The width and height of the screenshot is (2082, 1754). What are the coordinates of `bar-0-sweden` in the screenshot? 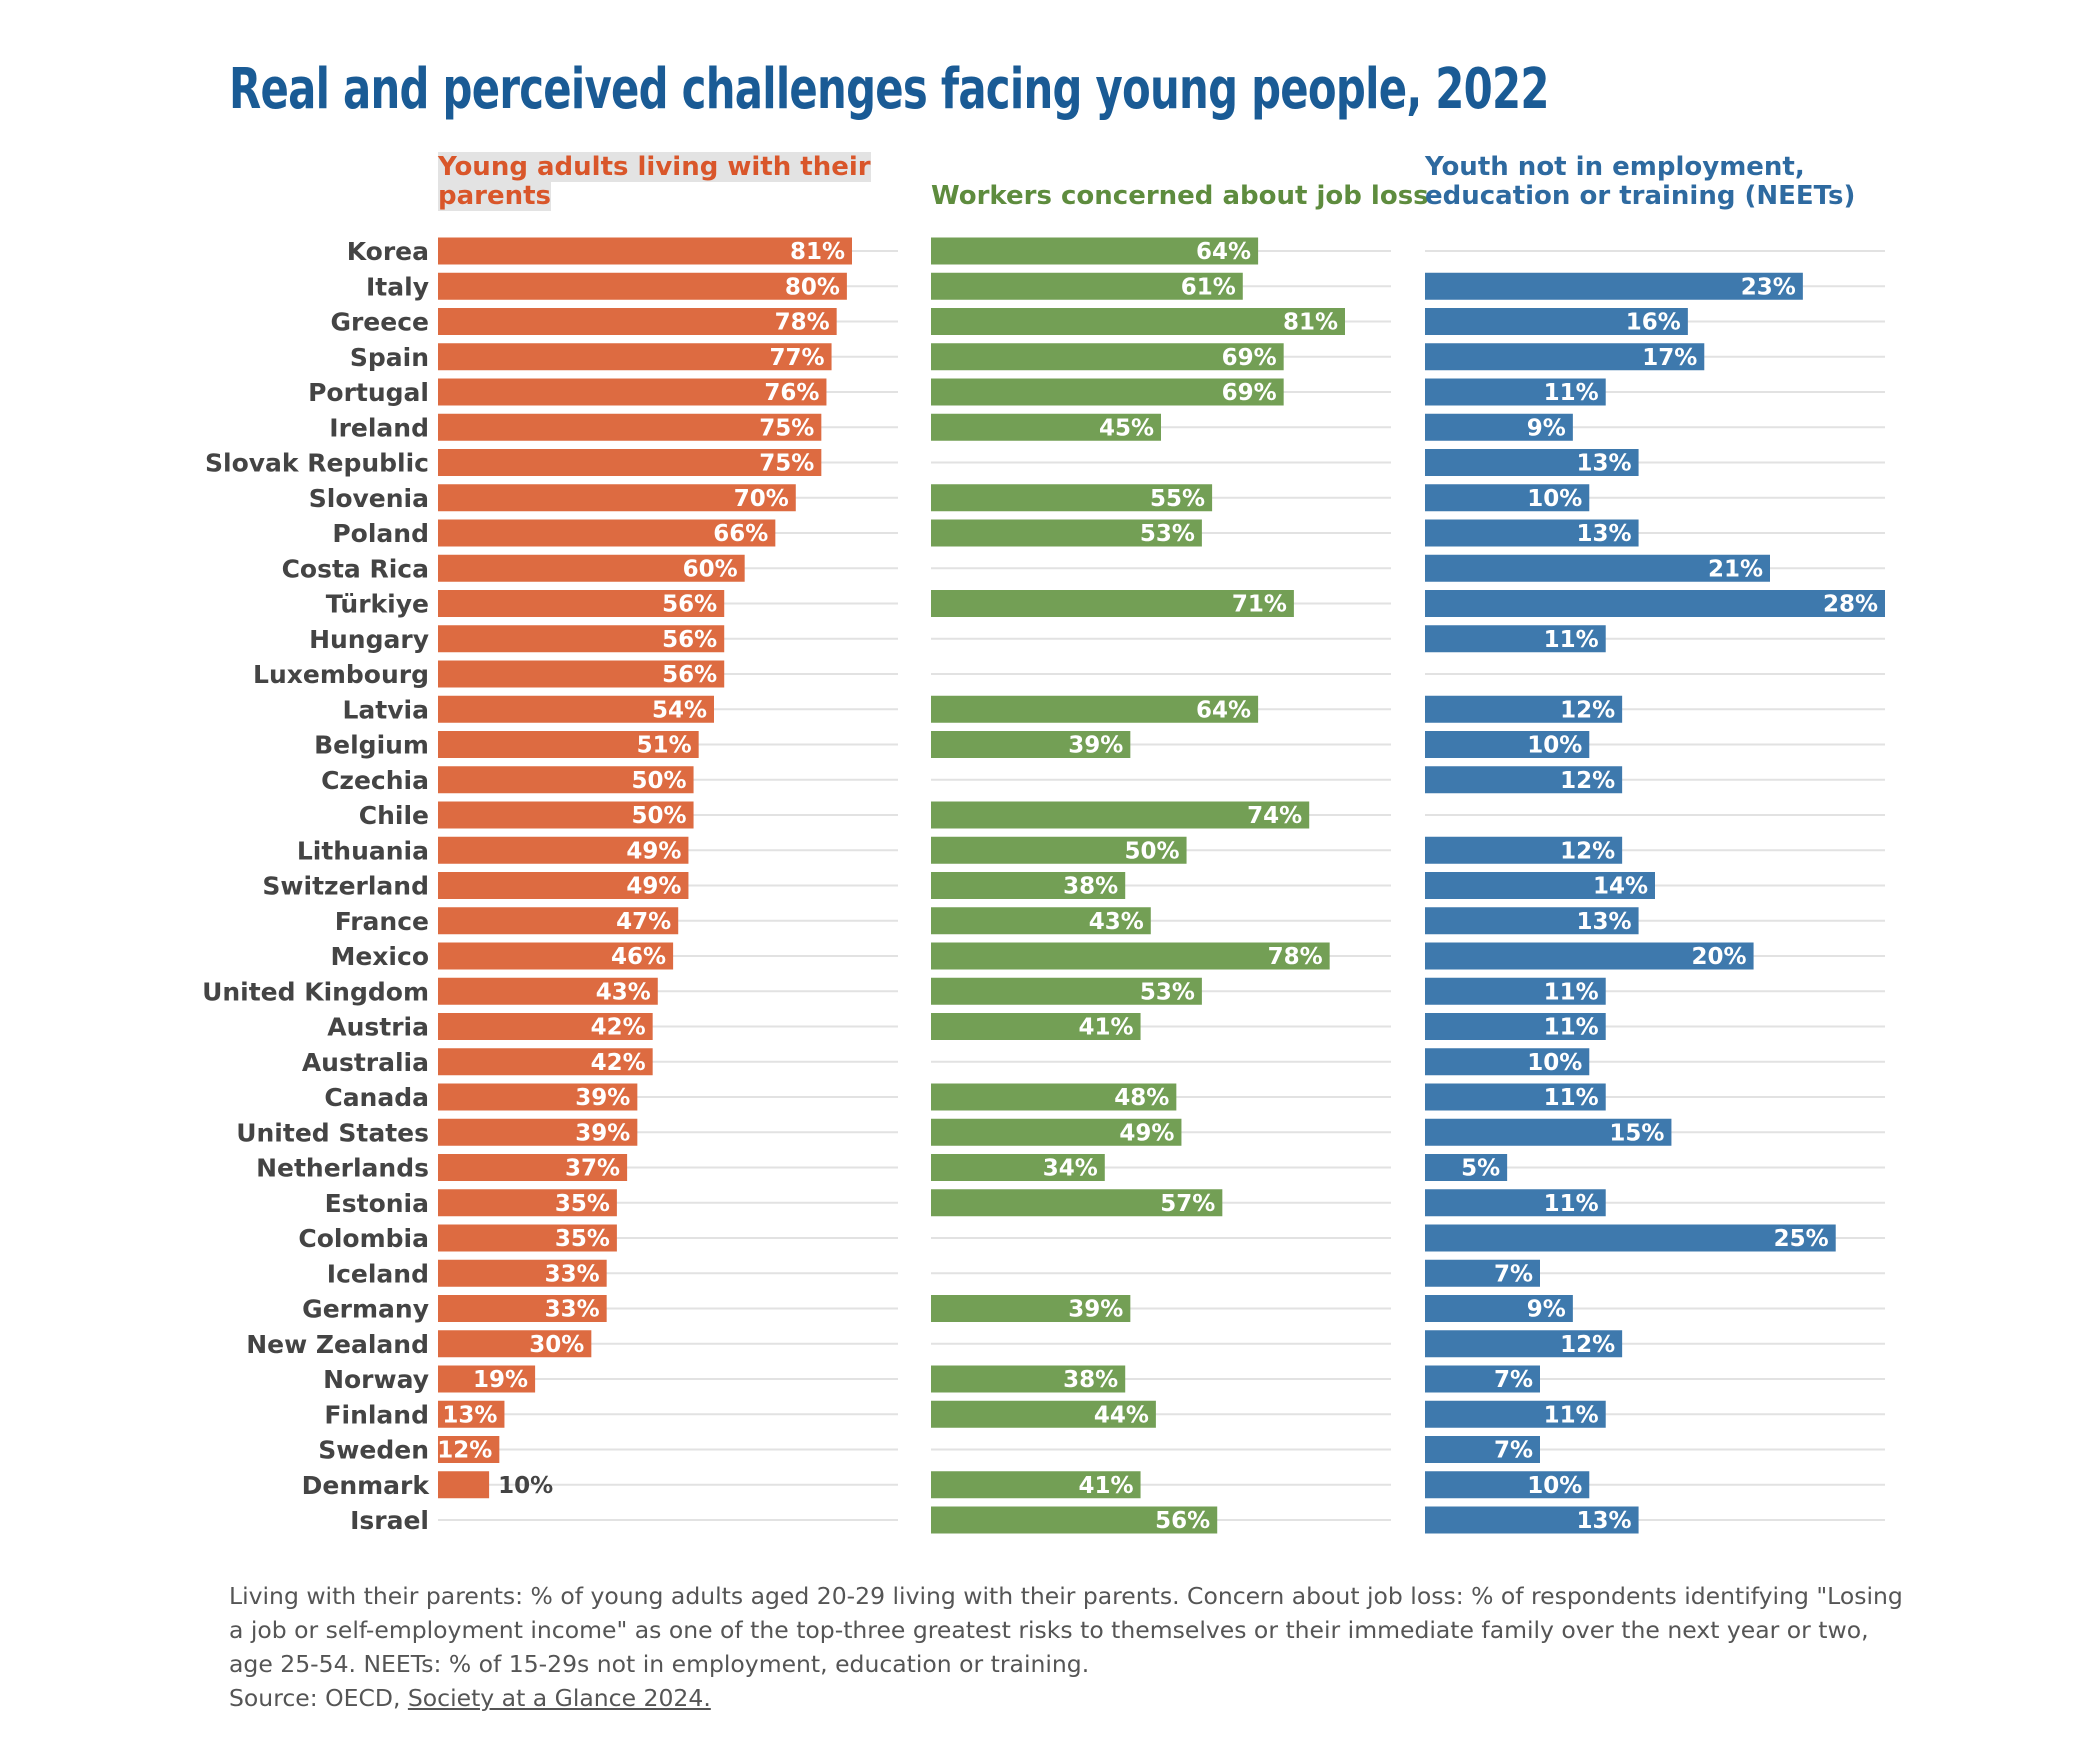 It's located at (469, 1449).